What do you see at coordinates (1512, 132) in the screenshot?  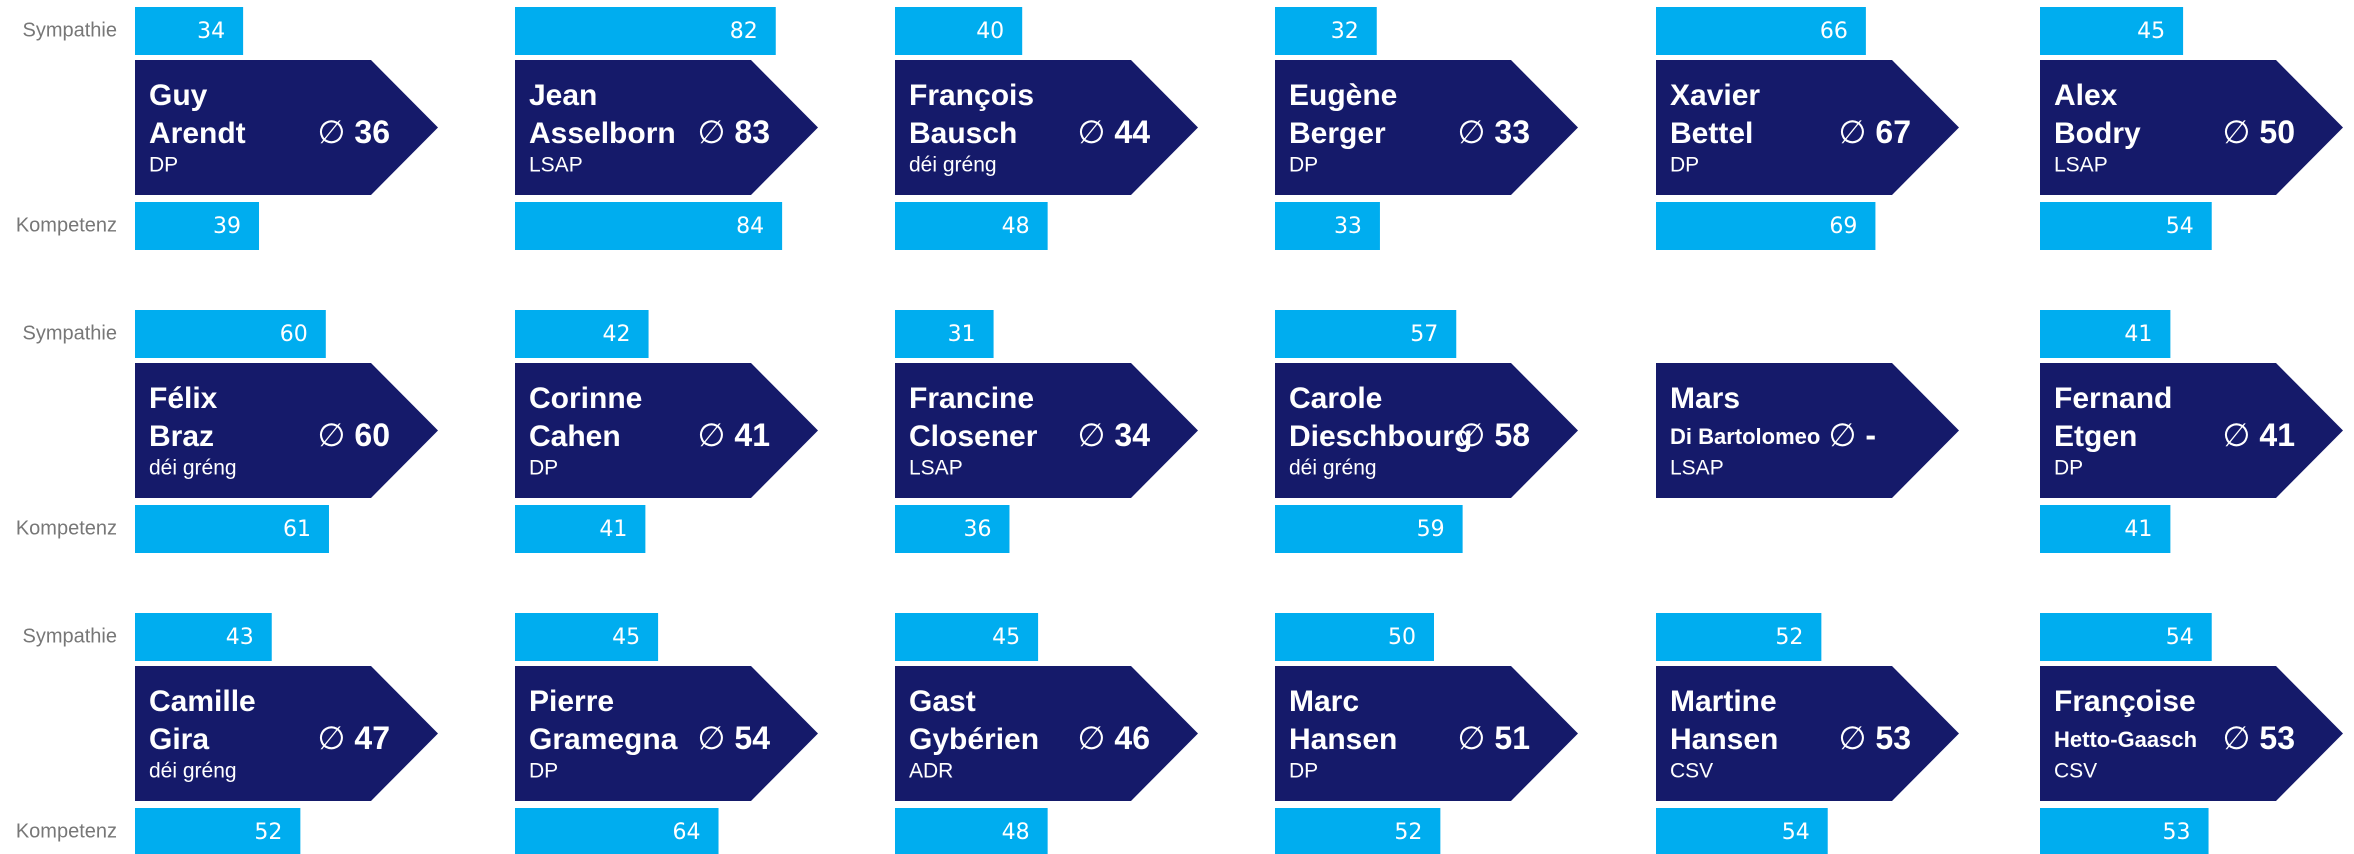 I see `average-value: 33` at bounding box center [1512, 132].